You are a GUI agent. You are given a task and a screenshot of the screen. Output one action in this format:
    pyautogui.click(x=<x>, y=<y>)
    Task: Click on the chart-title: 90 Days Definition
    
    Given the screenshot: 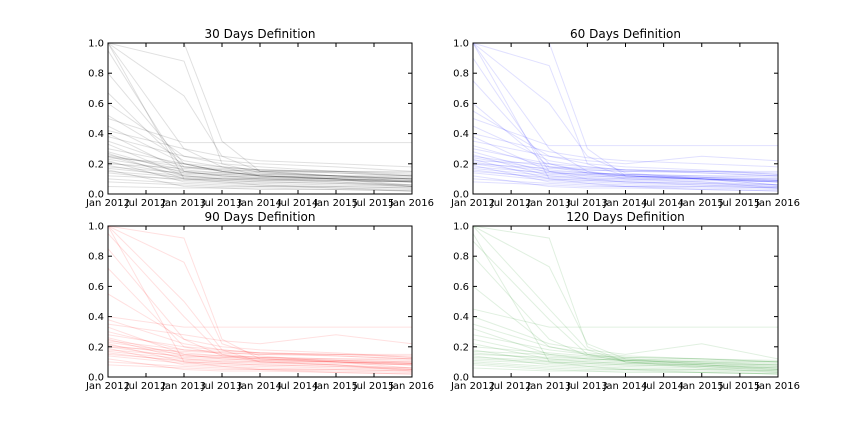 What is the action you would take?
    pyautogui.click(x=260, y=217)
    